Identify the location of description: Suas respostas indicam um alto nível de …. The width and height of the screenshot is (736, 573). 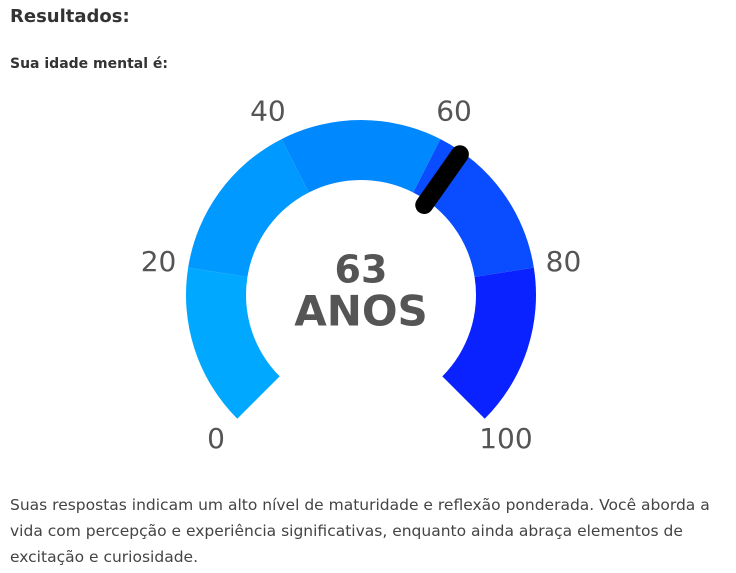
(360, 531).